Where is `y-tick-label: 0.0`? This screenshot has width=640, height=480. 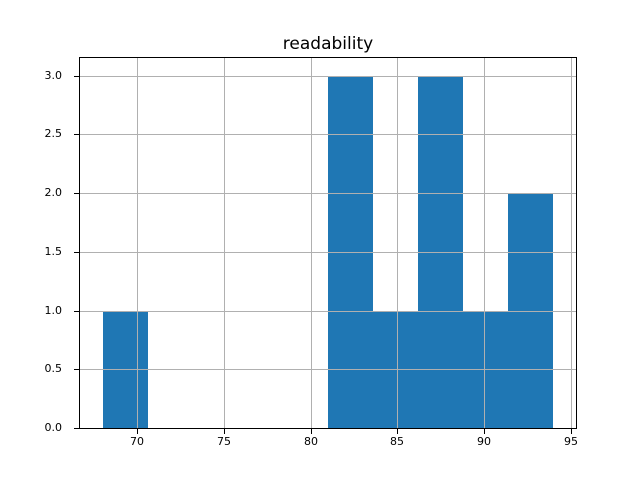 y-tick-label: 0.0 is located at coordinates (53, 427).